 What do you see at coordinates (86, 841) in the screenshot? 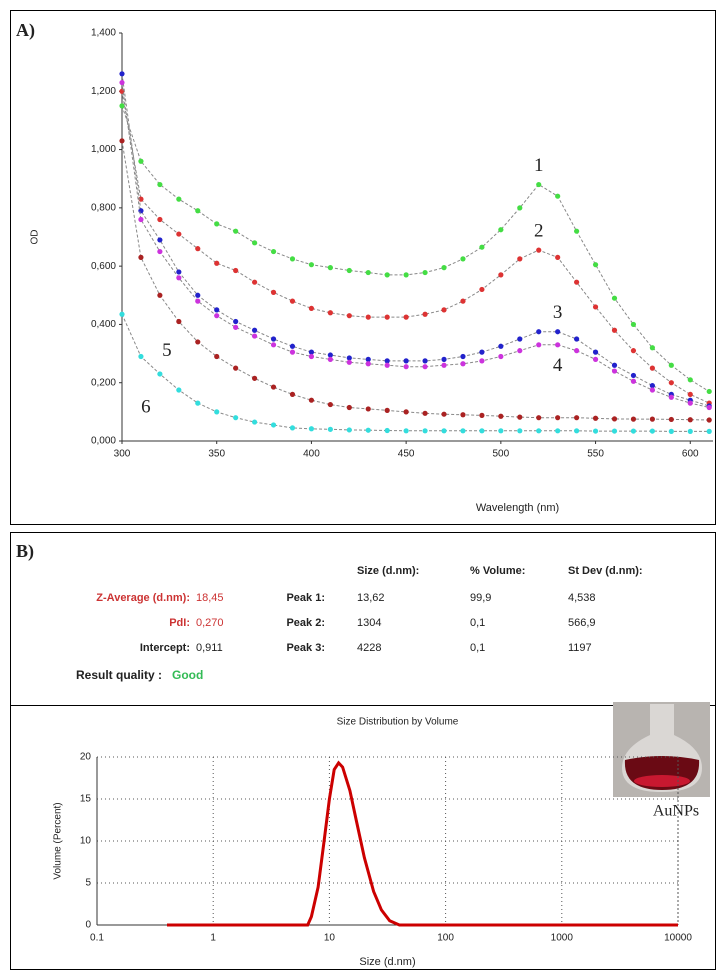
I see `y-tick-label: 10` at bounding box center [86, 841].